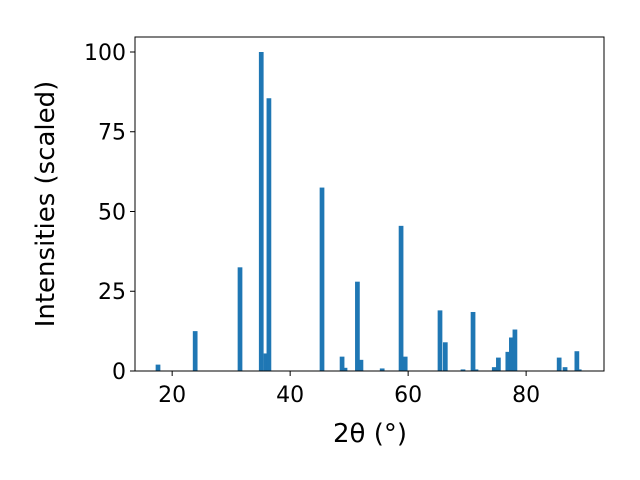 The height and width of the screenshot is (480, 640). What do you see at coordinates (112, 212) in the screenshot?
I see `y-tick-label: 50` at bounding box center [112, 212].